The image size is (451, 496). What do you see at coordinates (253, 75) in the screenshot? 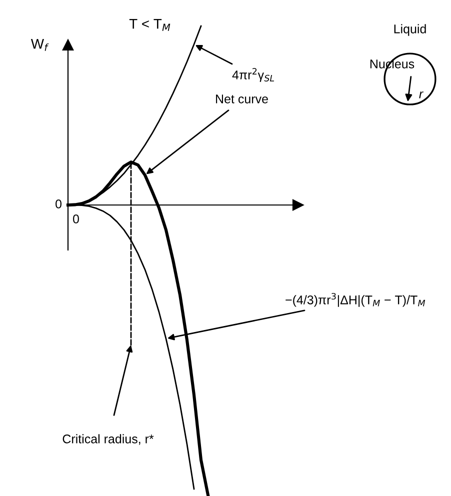
I see `text: 4πr$^{2}$γ$_{SL}$` at bounding box center [253, 75].